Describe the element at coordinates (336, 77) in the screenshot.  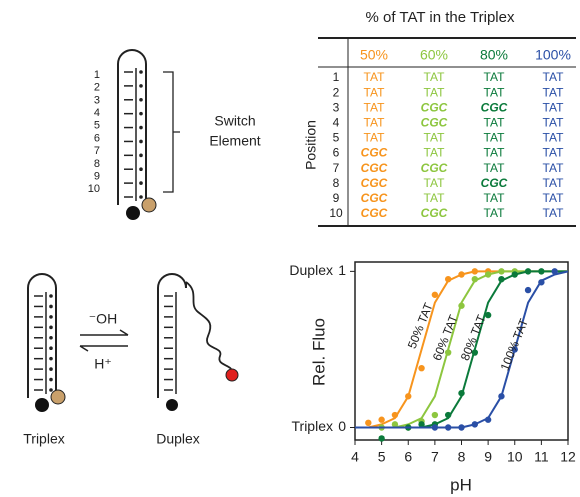
I see `row-label: 1` at that location.